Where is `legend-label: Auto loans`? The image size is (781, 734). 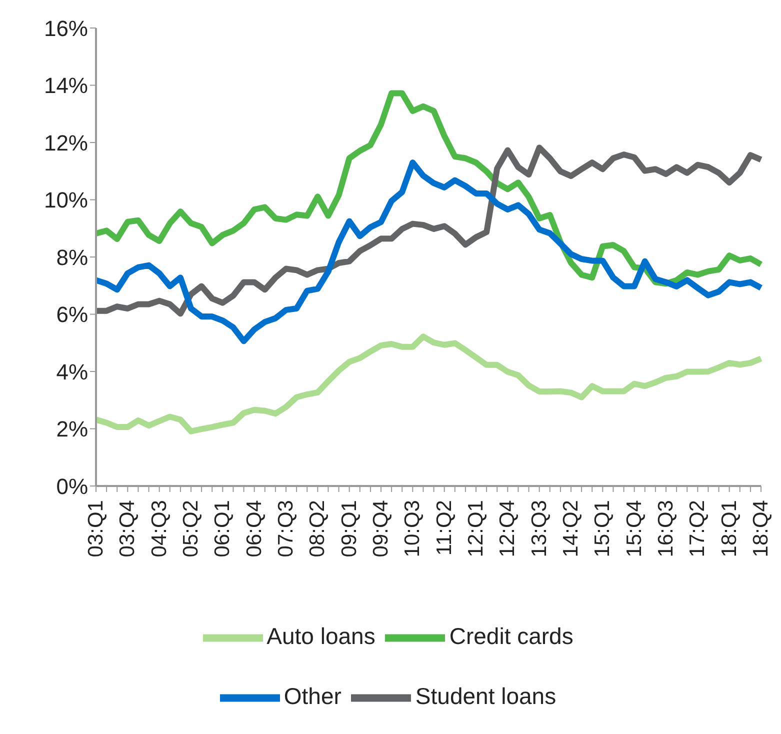
legend-label: Auto loans is located at coordinates (321, 636).